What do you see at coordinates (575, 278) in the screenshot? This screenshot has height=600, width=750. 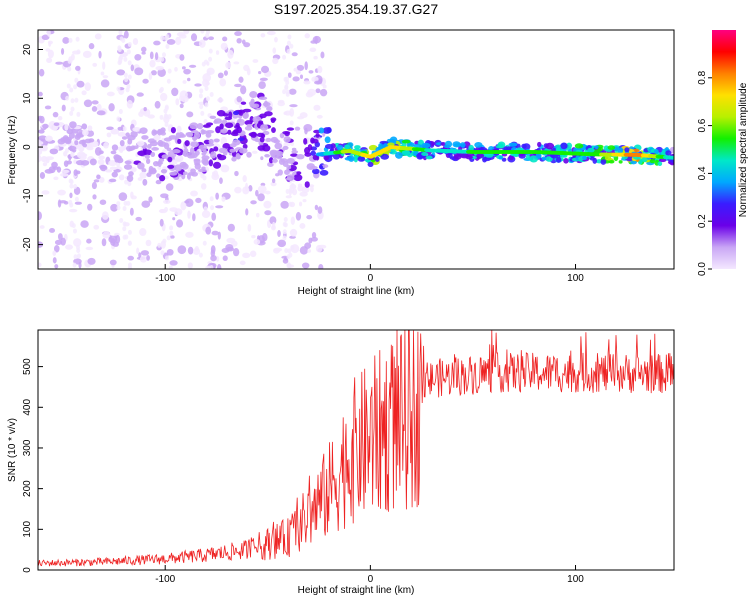 I see `x-tick-label: 100` at bounding box center [575, 278].